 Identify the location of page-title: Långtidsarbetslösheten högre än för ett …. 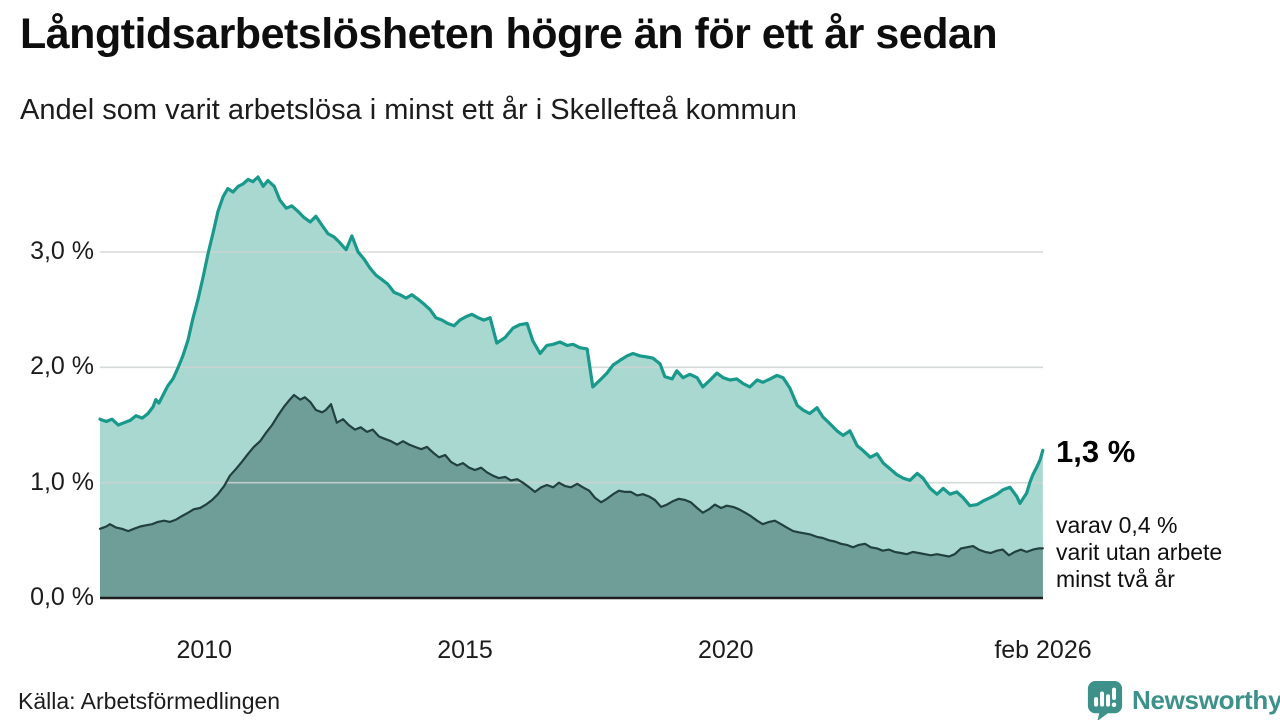
(509, 34).